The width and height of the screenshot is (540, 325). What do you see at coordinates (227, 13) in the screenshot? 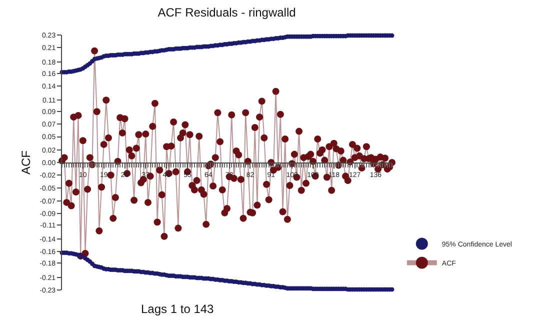
I see `chart-title: ACF Residuals - ringwalld` at bounding box center [227, 13].